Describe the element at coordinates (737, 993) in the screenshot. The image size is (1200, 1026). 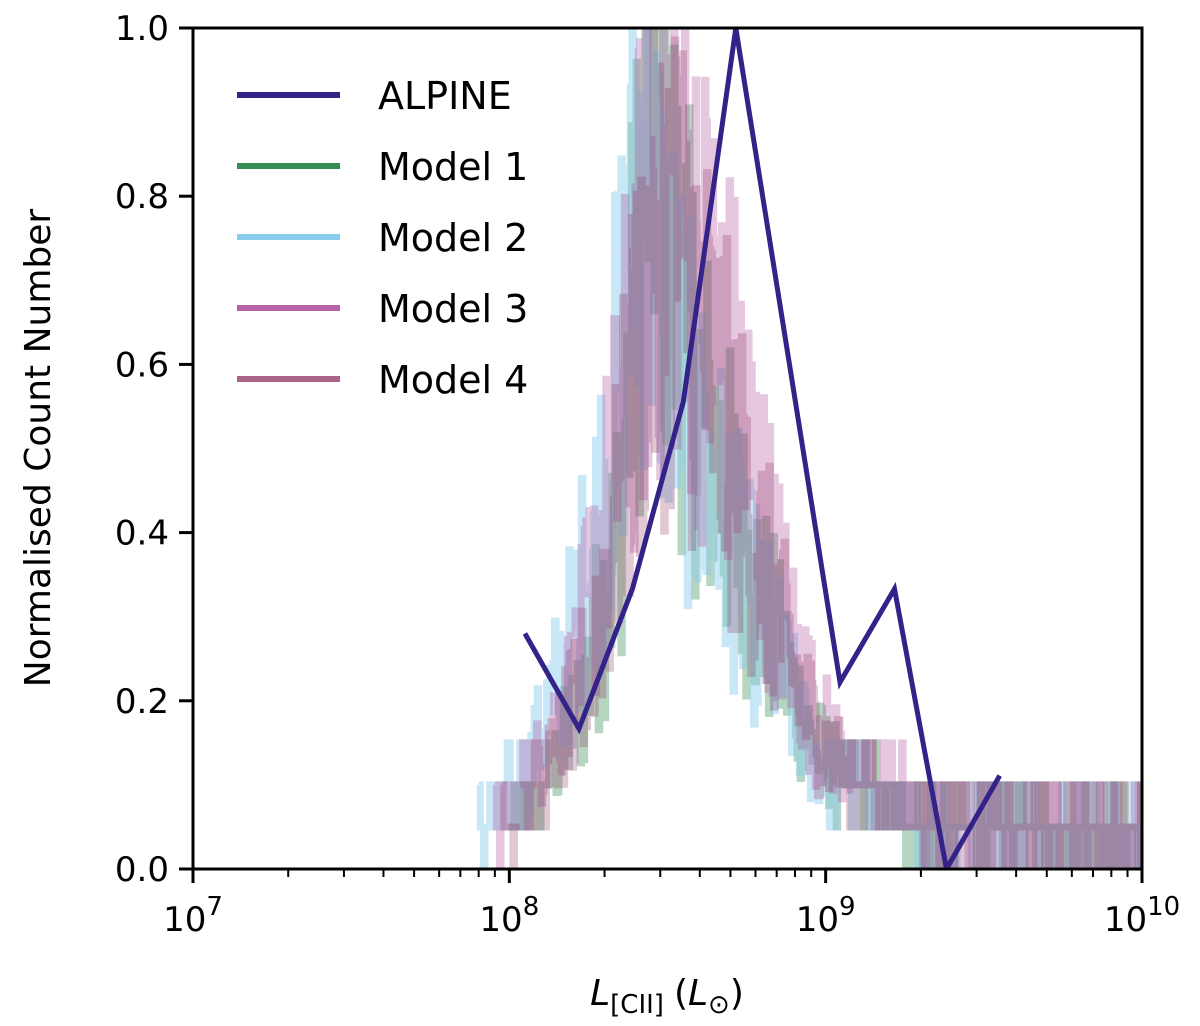
I see `x-axis-label-unit-close: )` at that location.